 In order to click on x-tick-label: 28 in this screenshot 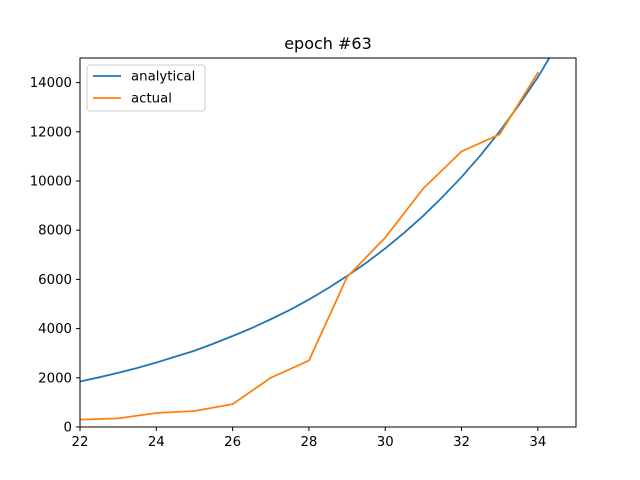, I will do `click(308, 442)`.